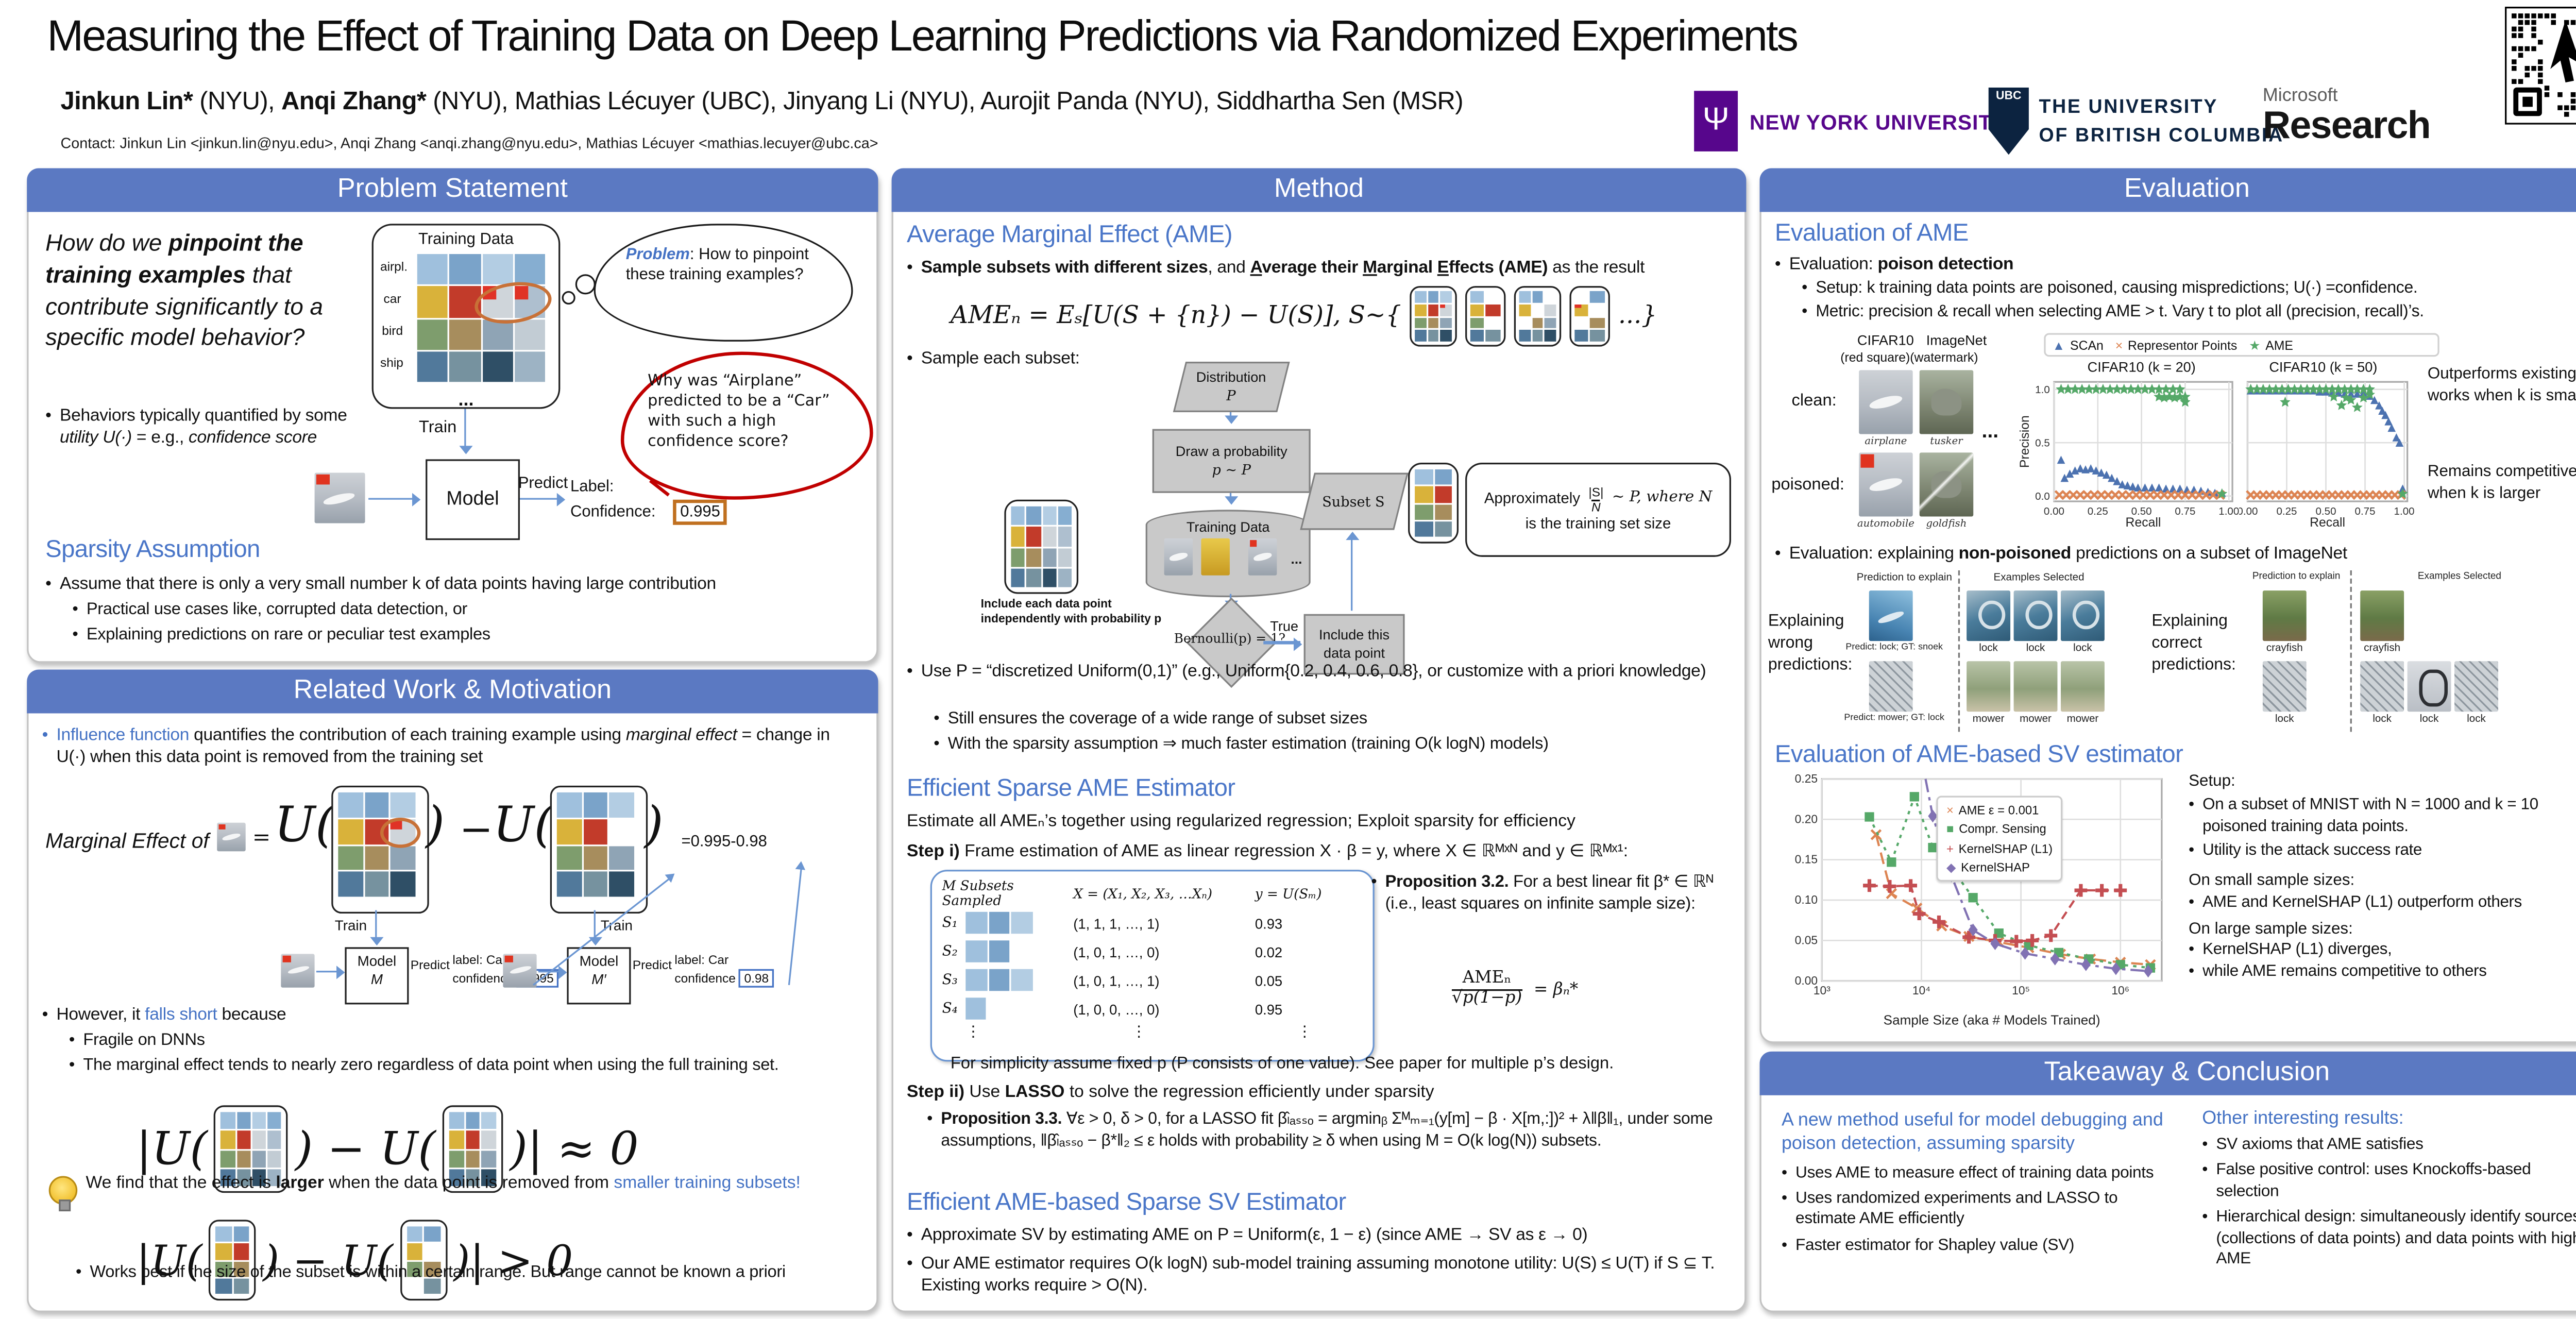 Image resolution: width=2576 pixels, height=1319 pixels. What do you see at coordinates (2501, 482) in the screenshot?
I see `competitive-note: Remains competitive when k is larger` at bounding box center [2501, 482].